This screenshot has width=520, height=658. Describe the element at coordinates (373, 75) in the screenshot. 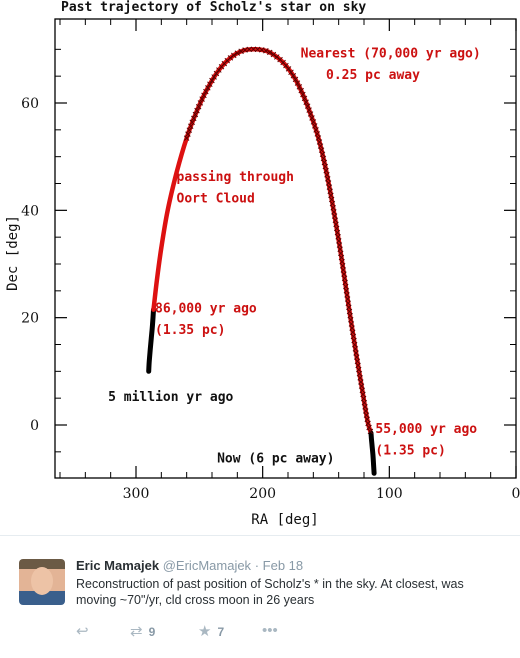

I see `annotation-1: 0.25 pc away` at that location.